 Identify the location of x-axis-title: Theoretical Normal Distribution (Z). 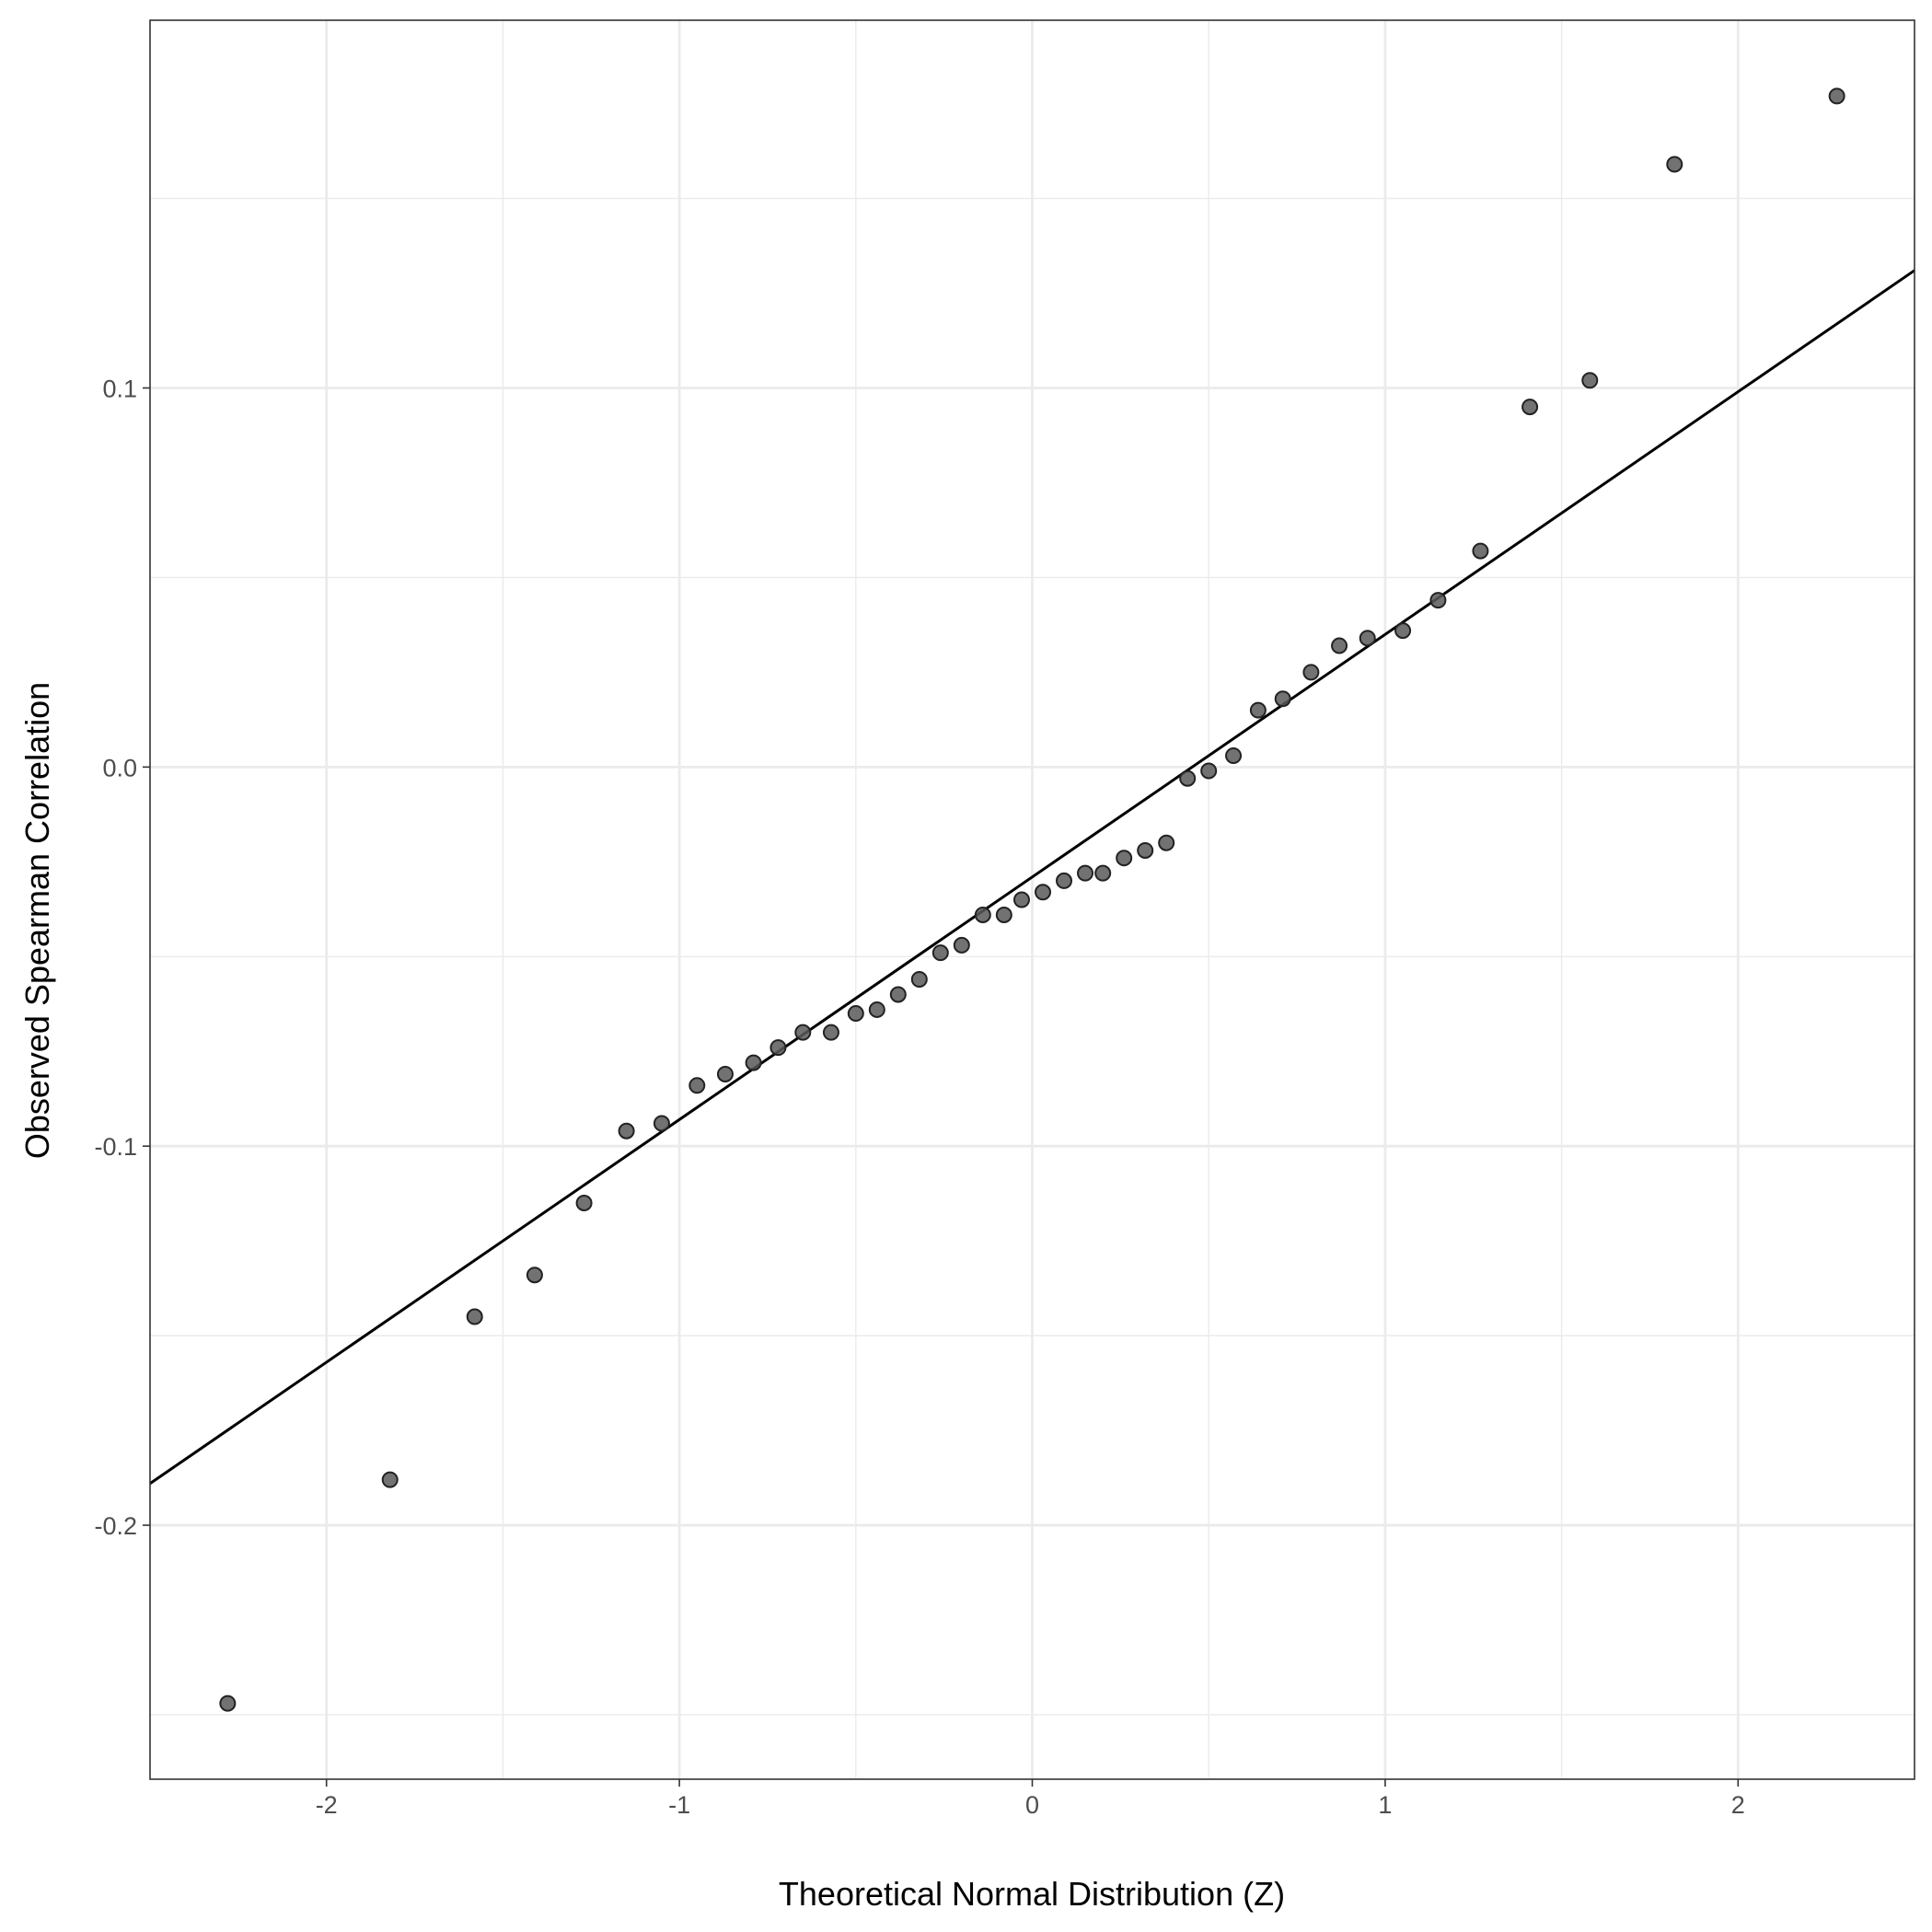
(1032, 1894).